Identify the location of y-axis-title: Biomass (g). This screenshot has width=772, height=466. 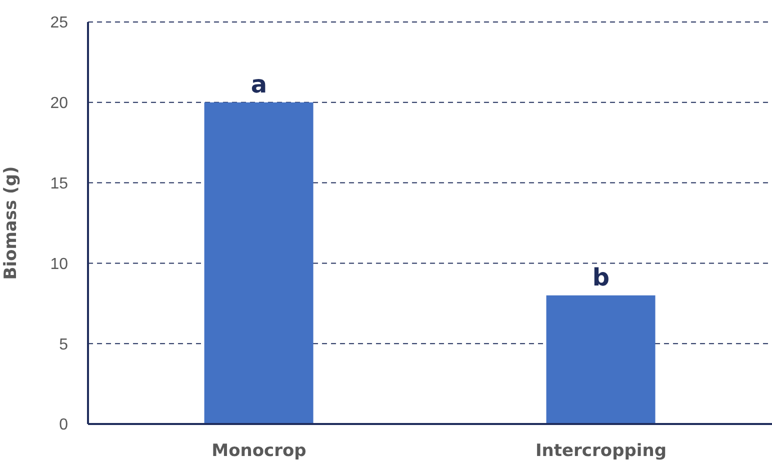
(11, 223).